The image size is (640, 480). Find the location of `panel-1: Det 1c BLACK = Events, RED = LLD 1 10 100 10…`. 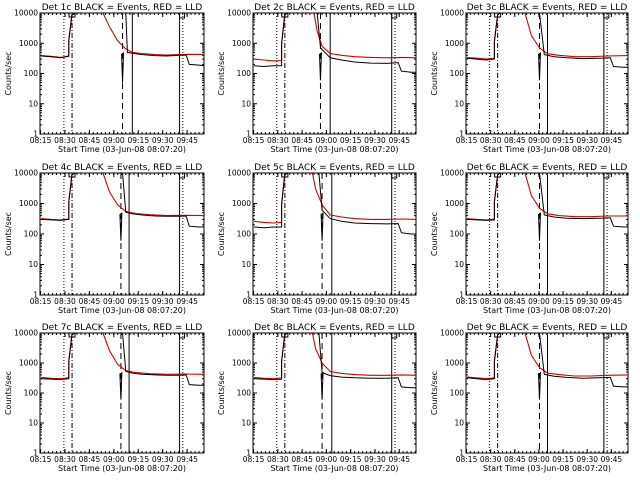

panel-1: Det 1c BLACK = Events, RED = LLD 1 10 100 10… is located at coordinates (104, 78).